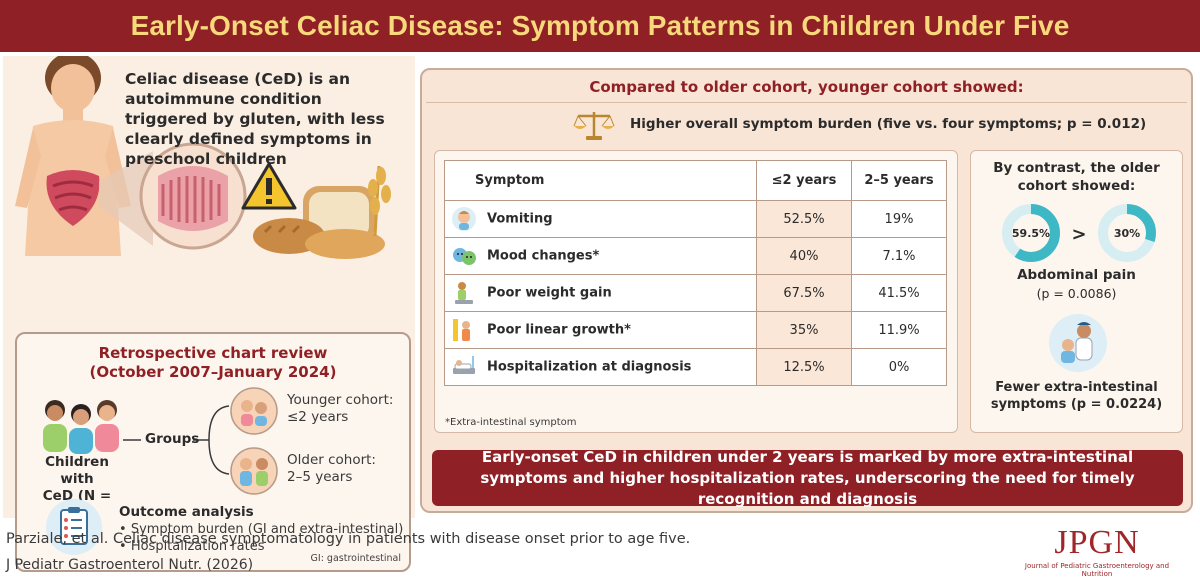 Image resolution: width=1200 pixels, height=581 pixels. What do you see at coordinates (899, 367) in the screenshot?
I see `old-value: 0%` at bounding box center [899, 367].